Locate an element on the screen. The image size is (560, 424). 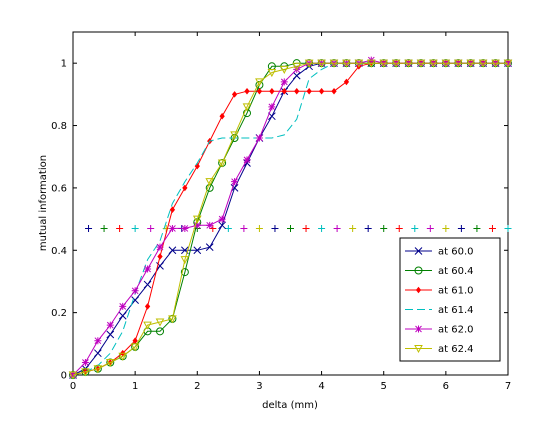
y-axis-label: mutual information is located at coordinates (43, 203).